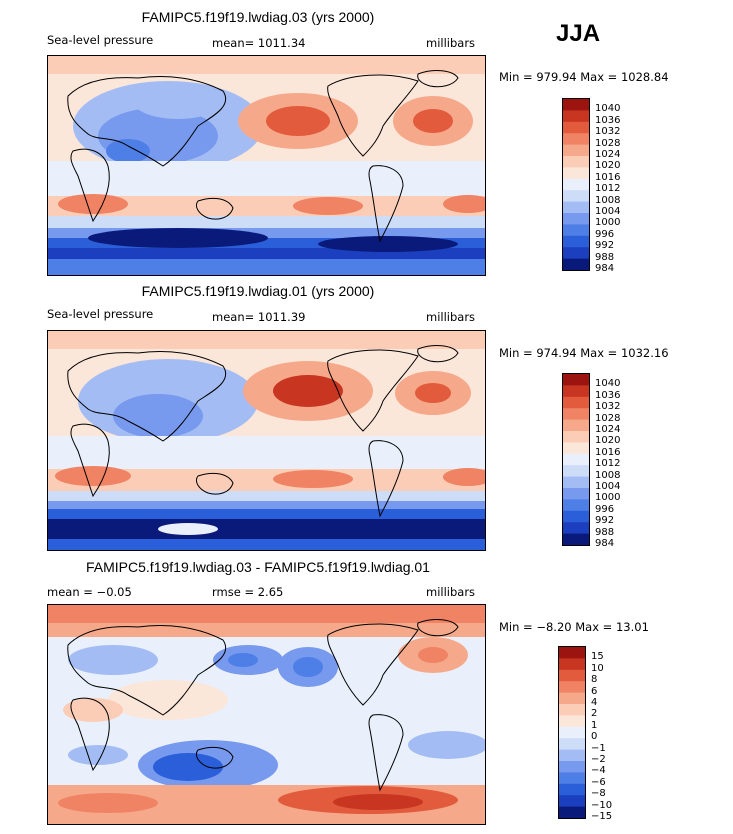  I want to click on panel3-colorbar, so click(572, 732).